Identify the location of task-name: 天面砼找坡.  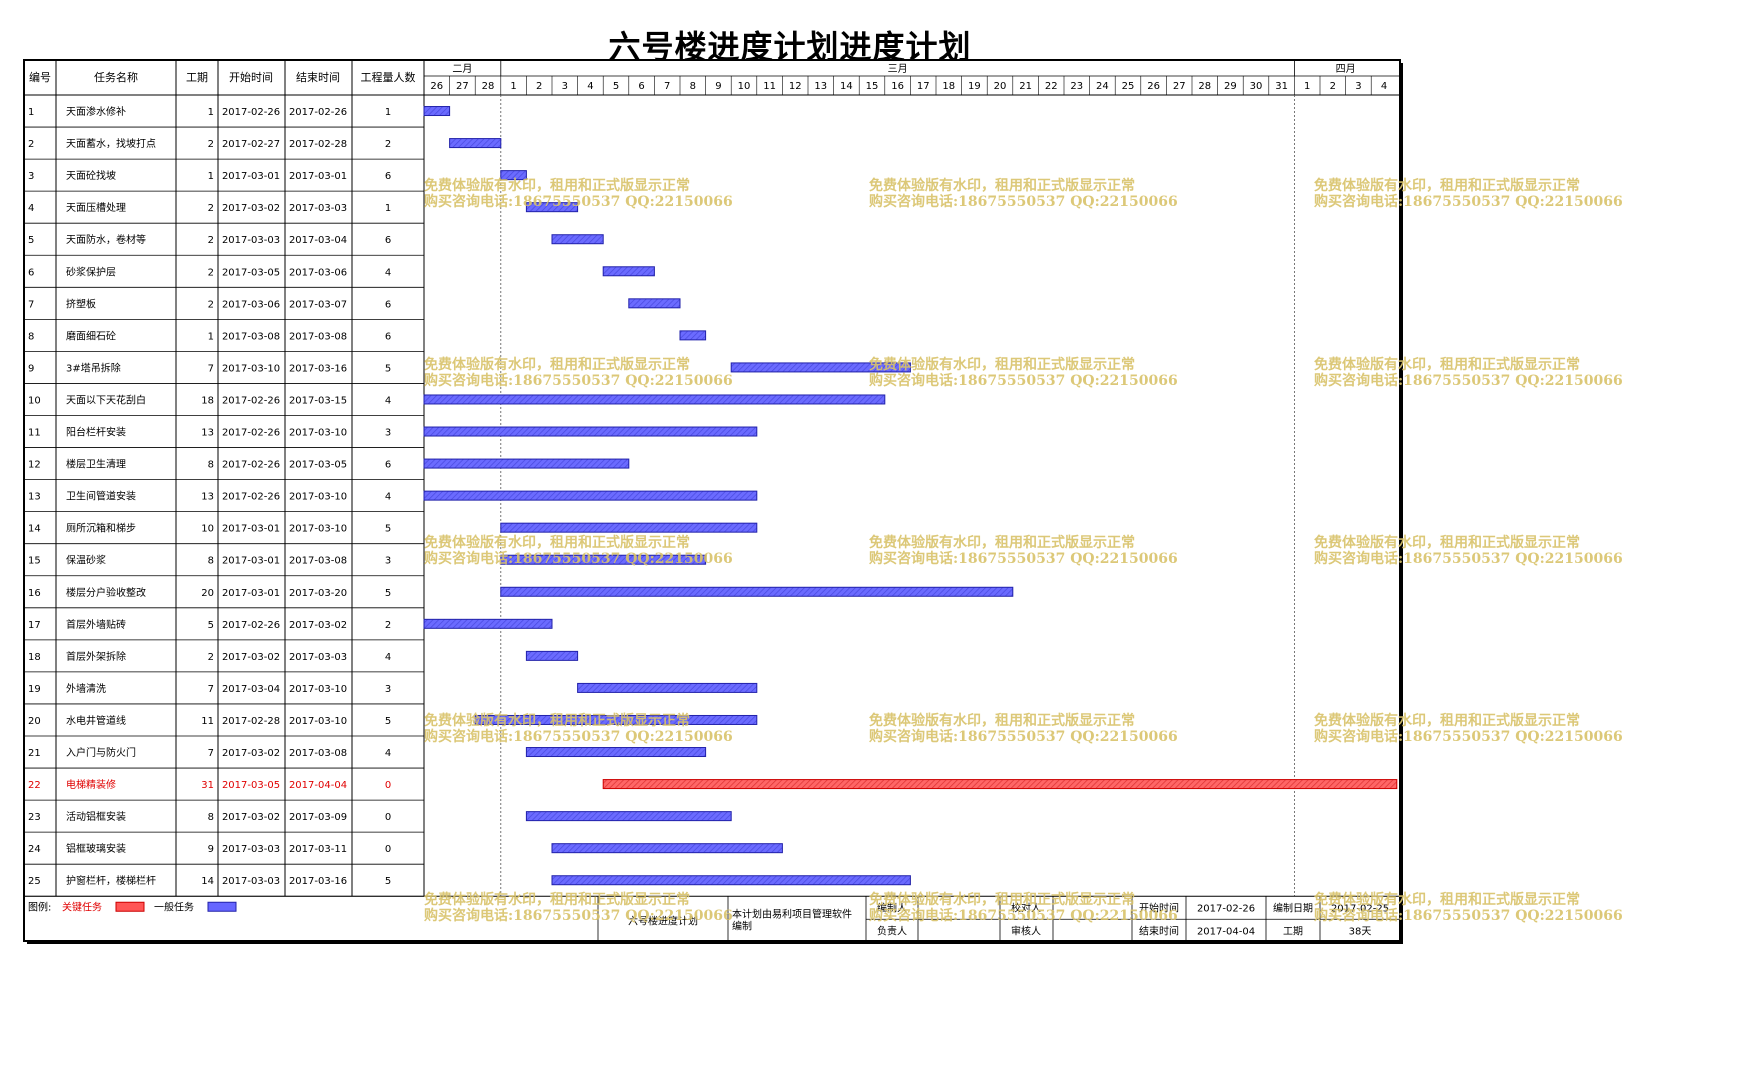
(91, 175).